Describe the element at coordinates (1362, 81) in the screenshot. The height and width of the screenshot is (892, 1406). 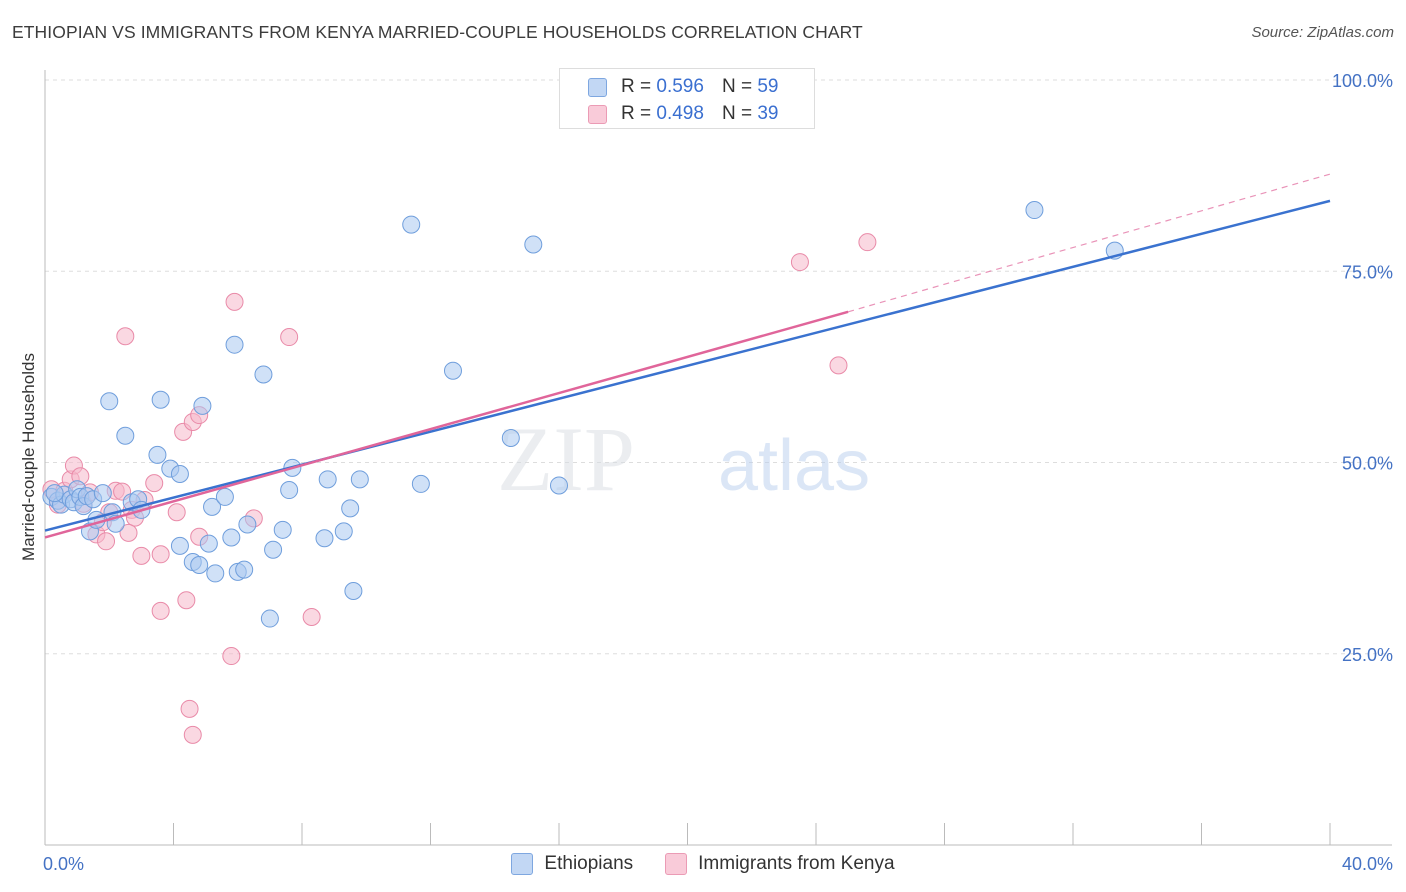
I see `y-tick-label: 100.0%` at that location.